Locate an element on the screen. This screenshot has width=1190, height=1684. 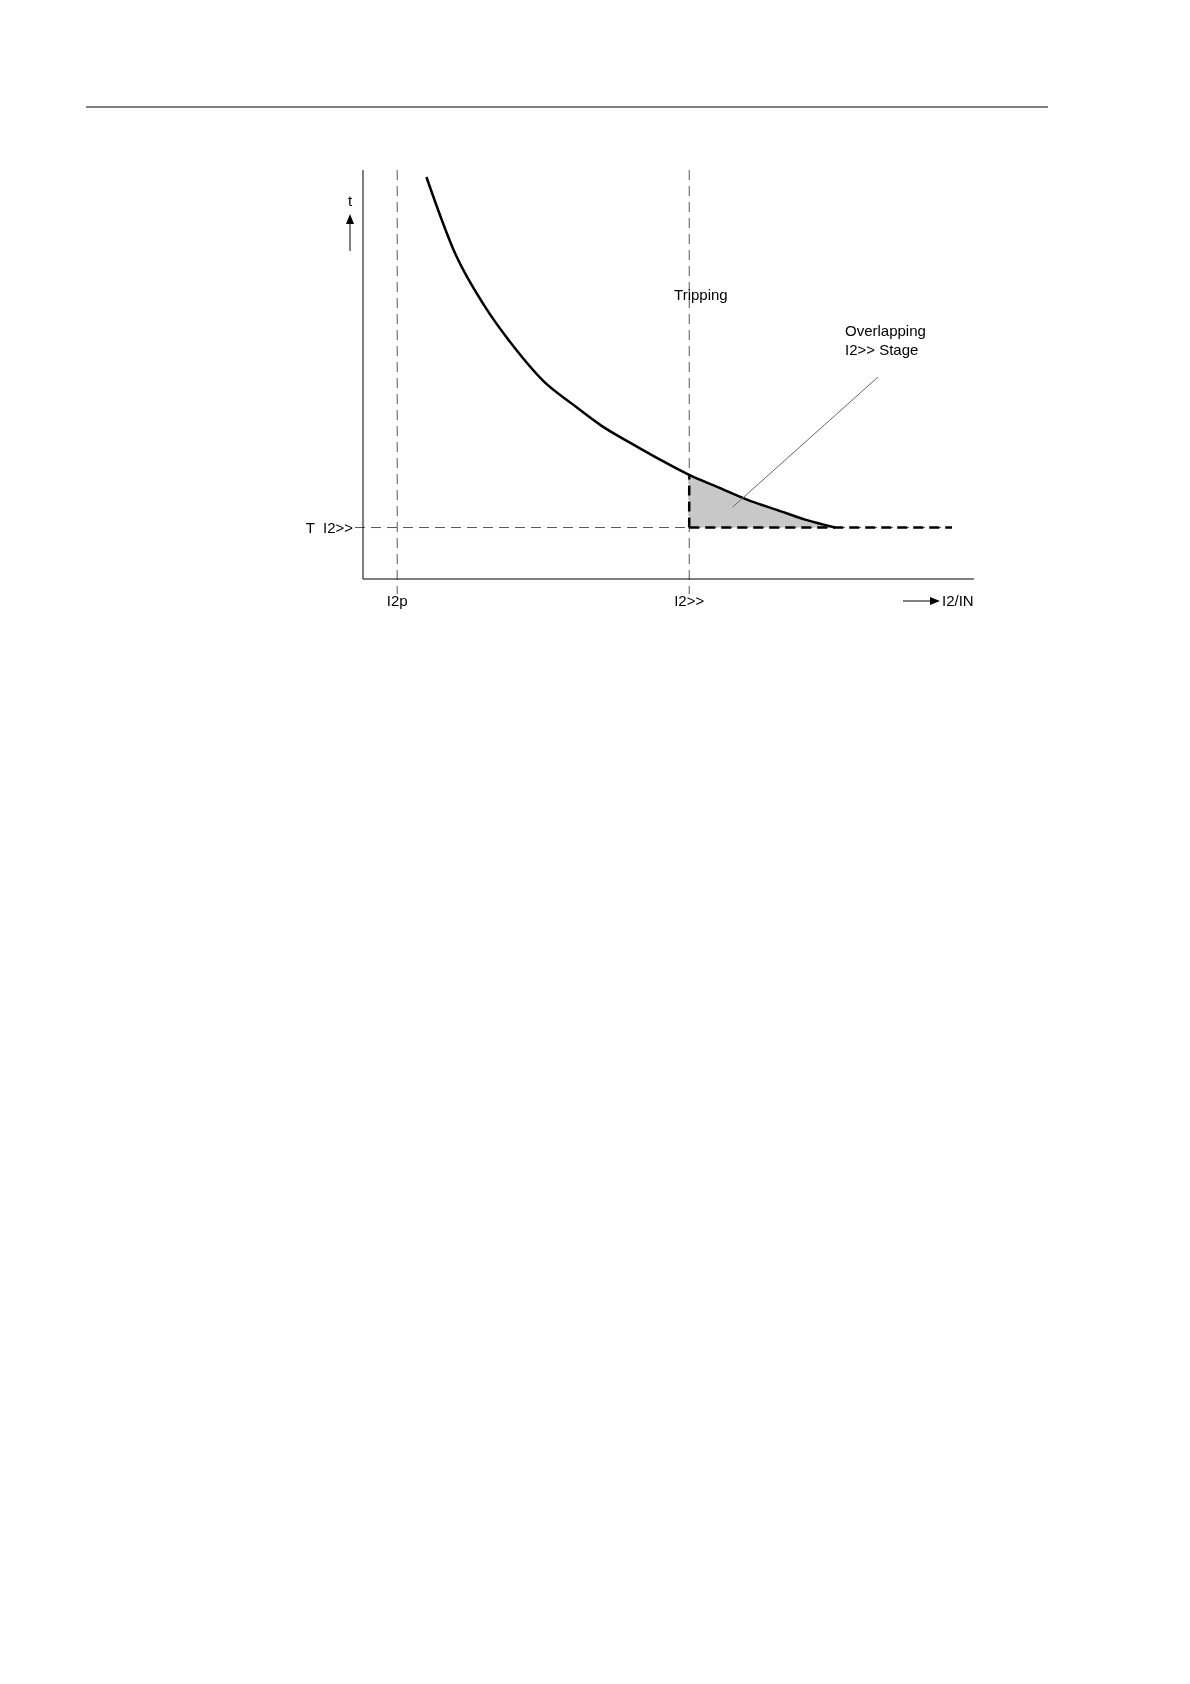
x-axis-title: I2/IN is located at coordinates (958, 600).